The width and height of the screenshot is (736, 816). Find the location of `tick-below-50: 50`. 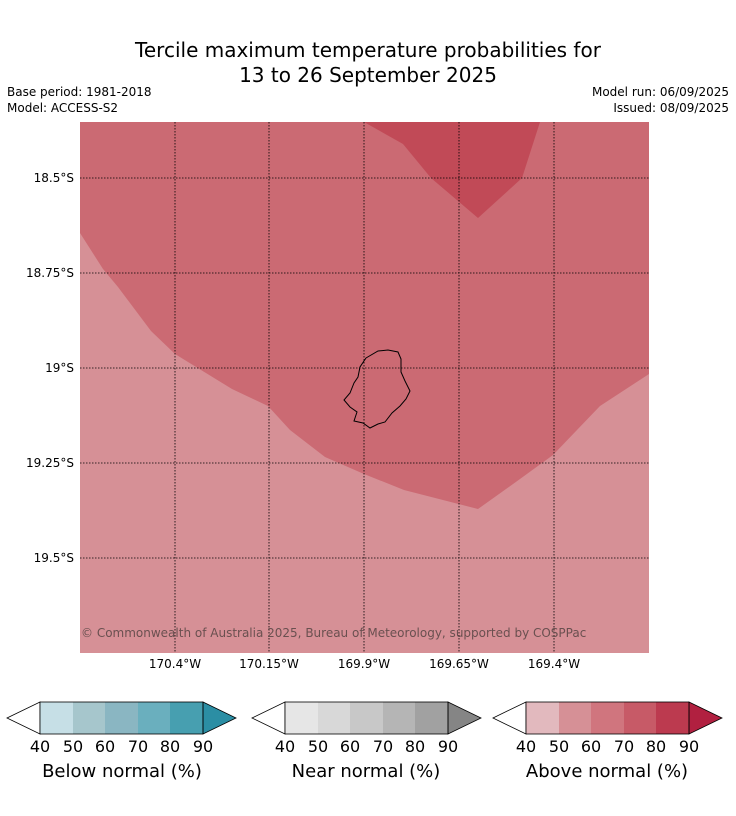

tick-below-50: 50 is located at coordinates (73, 746).